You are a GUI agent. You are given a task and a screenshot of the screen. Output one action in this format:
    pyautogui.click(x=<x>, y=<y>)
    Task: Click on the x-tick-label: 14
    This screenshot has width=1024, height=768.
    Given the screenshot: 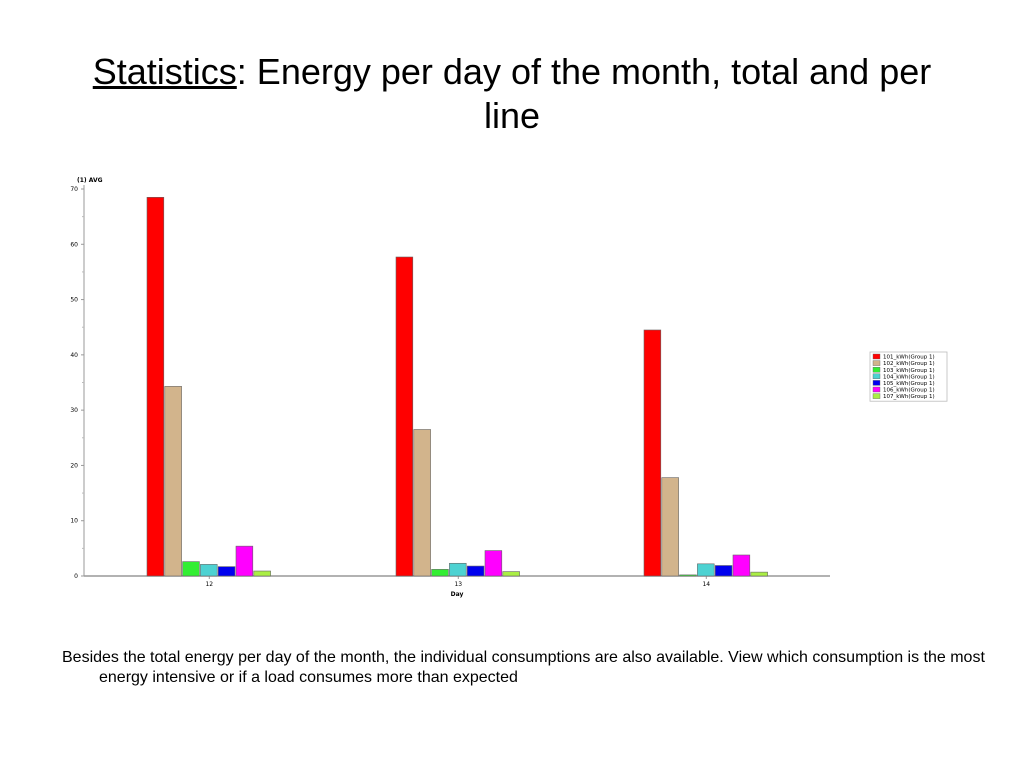 What is the action you would take?
    pyautogui.click(x=706, y=584)
    